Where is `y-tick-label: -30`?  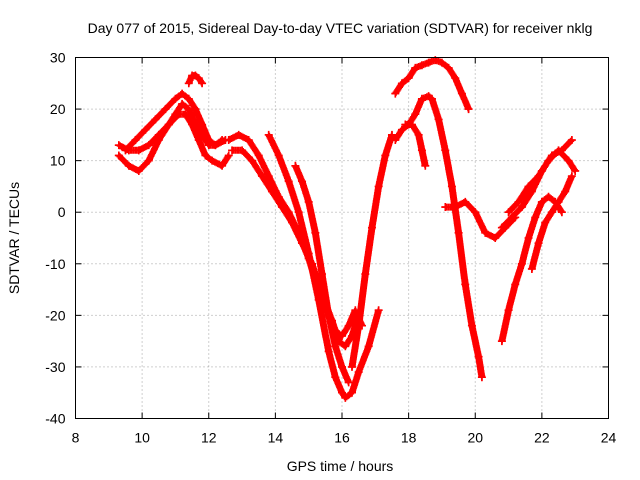 y-tick-label: -30 is located at coordinates (55, 367).